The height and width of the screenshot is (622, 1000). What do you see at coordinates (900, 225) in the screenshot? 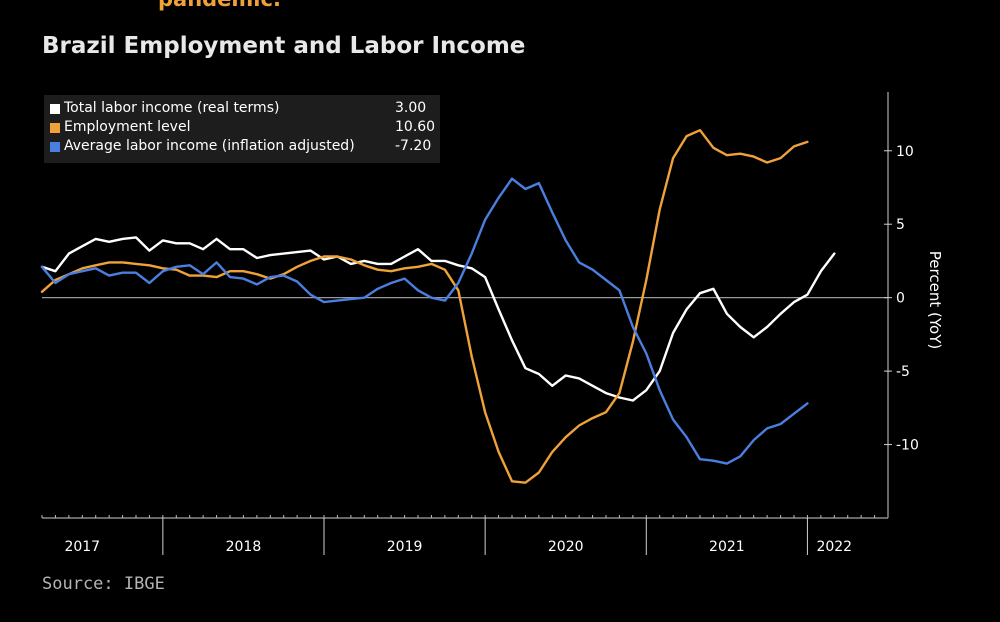
I see `y-tick-label: 5` at bounding box center [900, 225].